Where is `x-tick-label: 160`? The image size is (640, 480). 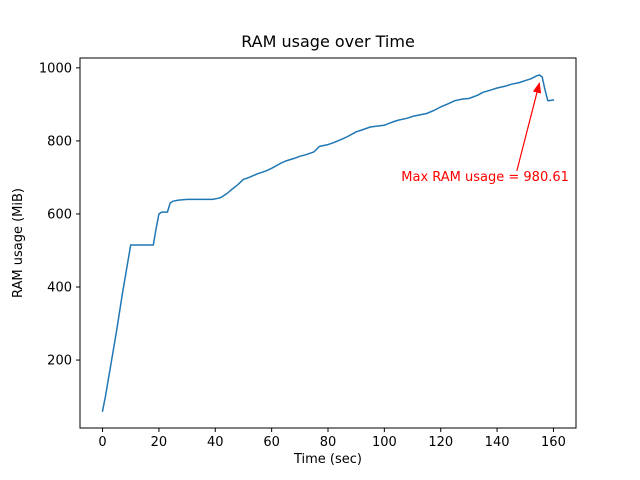 x-tick-label: 160 is located at coordinates (553, 442).